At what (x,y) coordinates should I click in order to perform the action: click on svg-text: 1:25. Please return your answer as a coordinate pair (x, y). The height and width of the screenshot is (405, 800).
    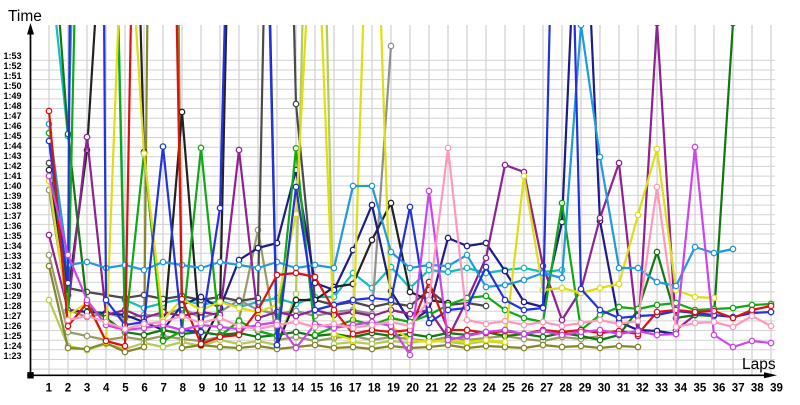
    Looking at the image, I should click on (12, 336).